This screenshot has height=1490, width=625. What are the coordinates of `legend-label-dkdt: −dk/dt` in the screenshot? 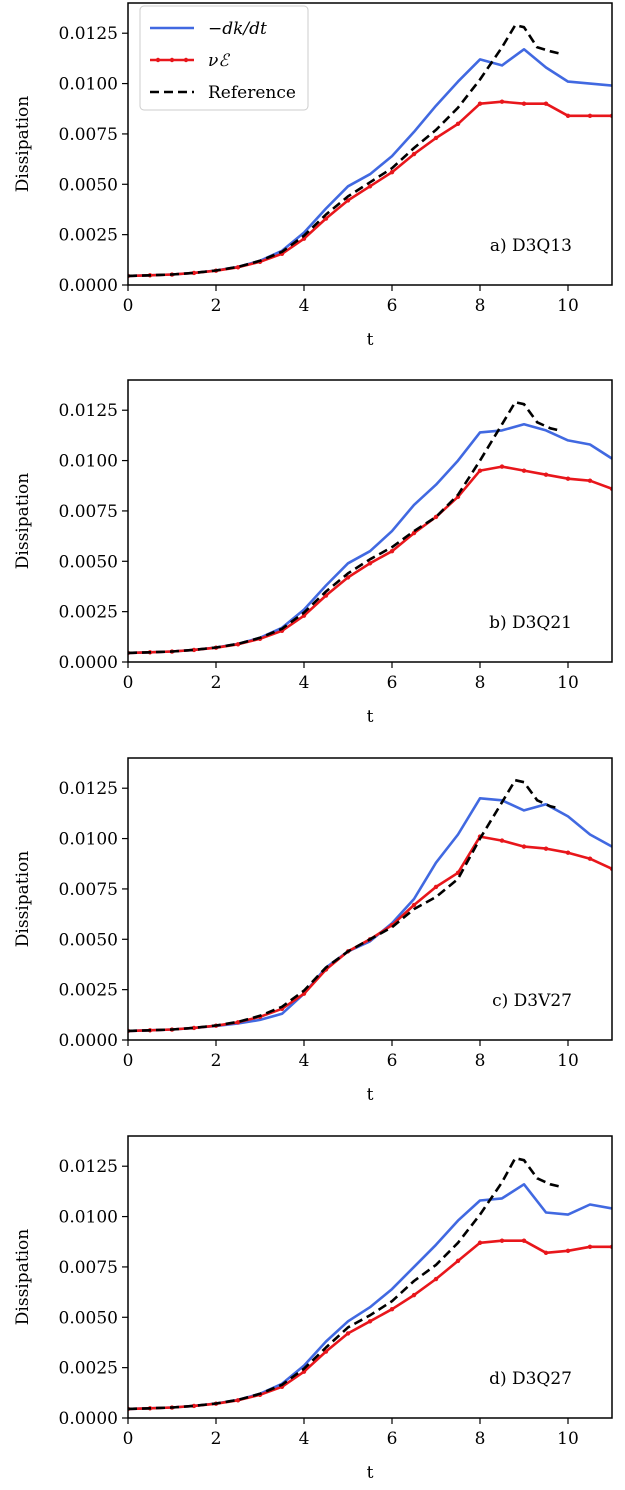 It's located at (237, 29).